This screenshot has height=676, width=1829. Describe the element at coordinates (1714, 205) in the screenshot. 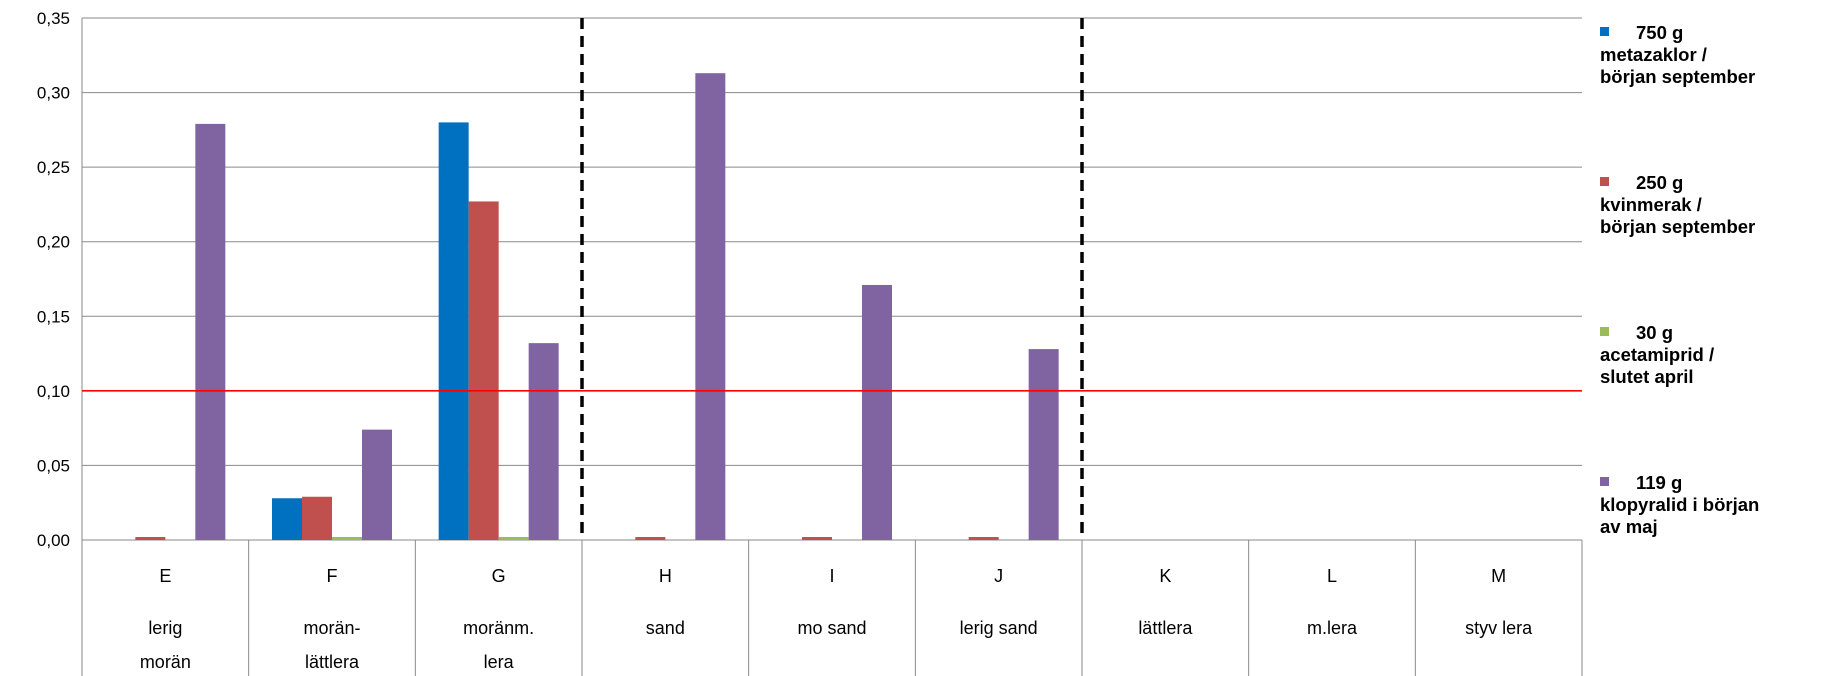

I see `legend-item: 250 g kvinmerak / början september` at that location.